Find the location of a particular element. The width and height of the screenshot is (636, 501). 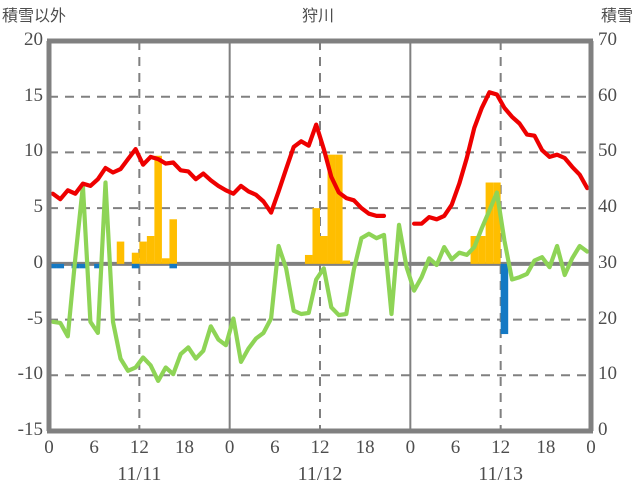

page-title: 狩川 is located at coordinates (317, 15).